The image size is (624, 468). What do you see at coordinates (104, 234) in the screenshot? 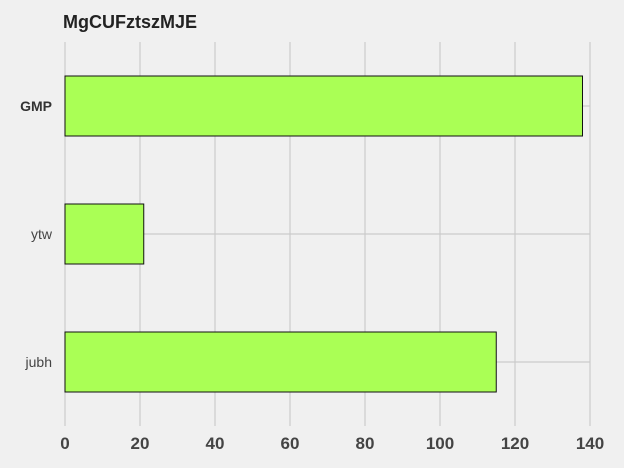
I see `bar-ytw` at bounding box center [104, 234].